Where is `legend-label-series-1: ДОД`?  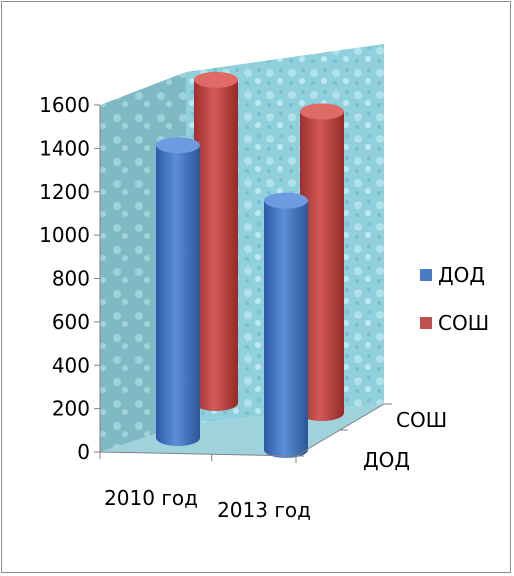 legend-label-series-1: ДОД is located at coordinates (461, 275).